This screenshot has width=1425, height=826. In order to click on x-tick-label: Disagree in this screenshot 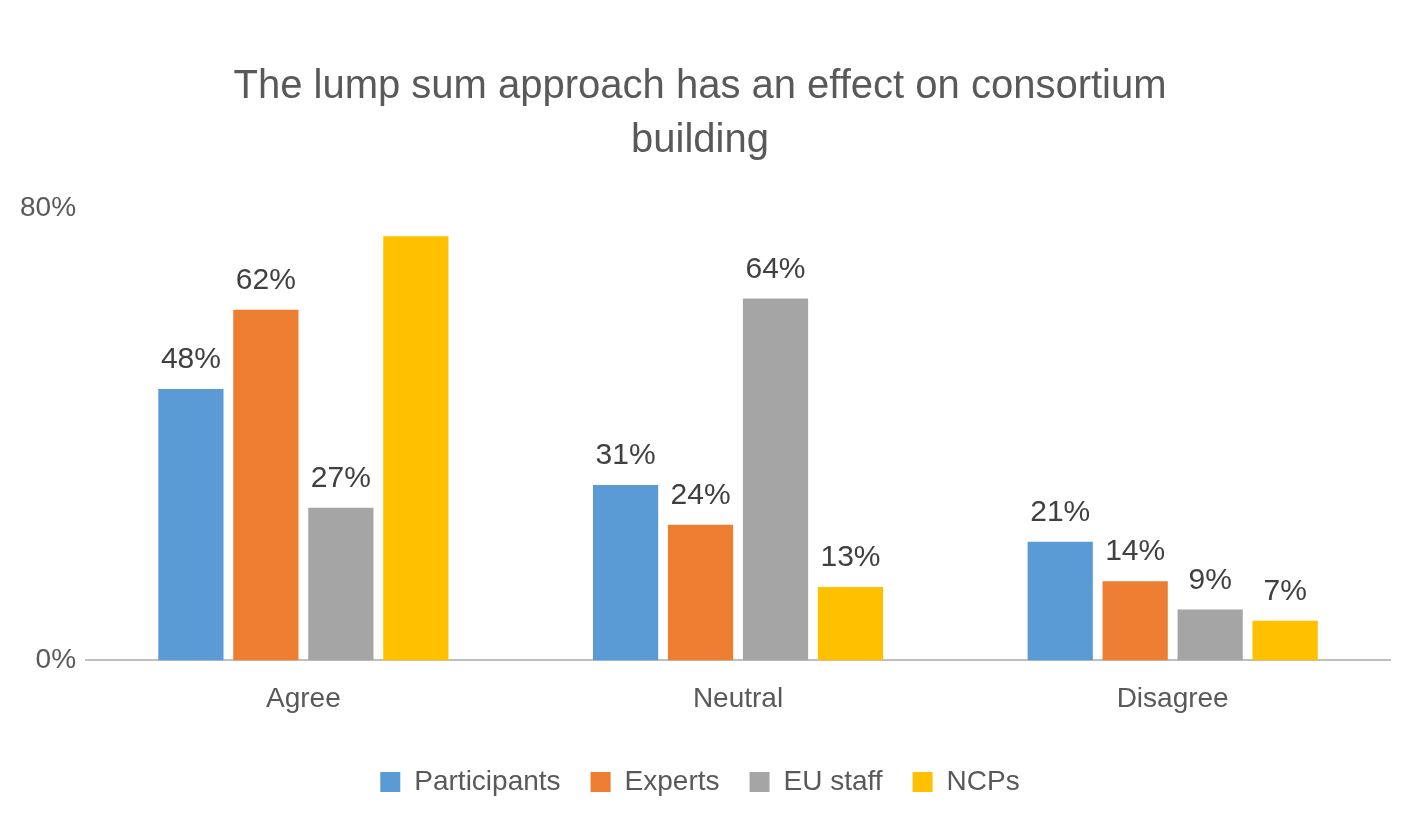, I will do `click(1172, 697)`.